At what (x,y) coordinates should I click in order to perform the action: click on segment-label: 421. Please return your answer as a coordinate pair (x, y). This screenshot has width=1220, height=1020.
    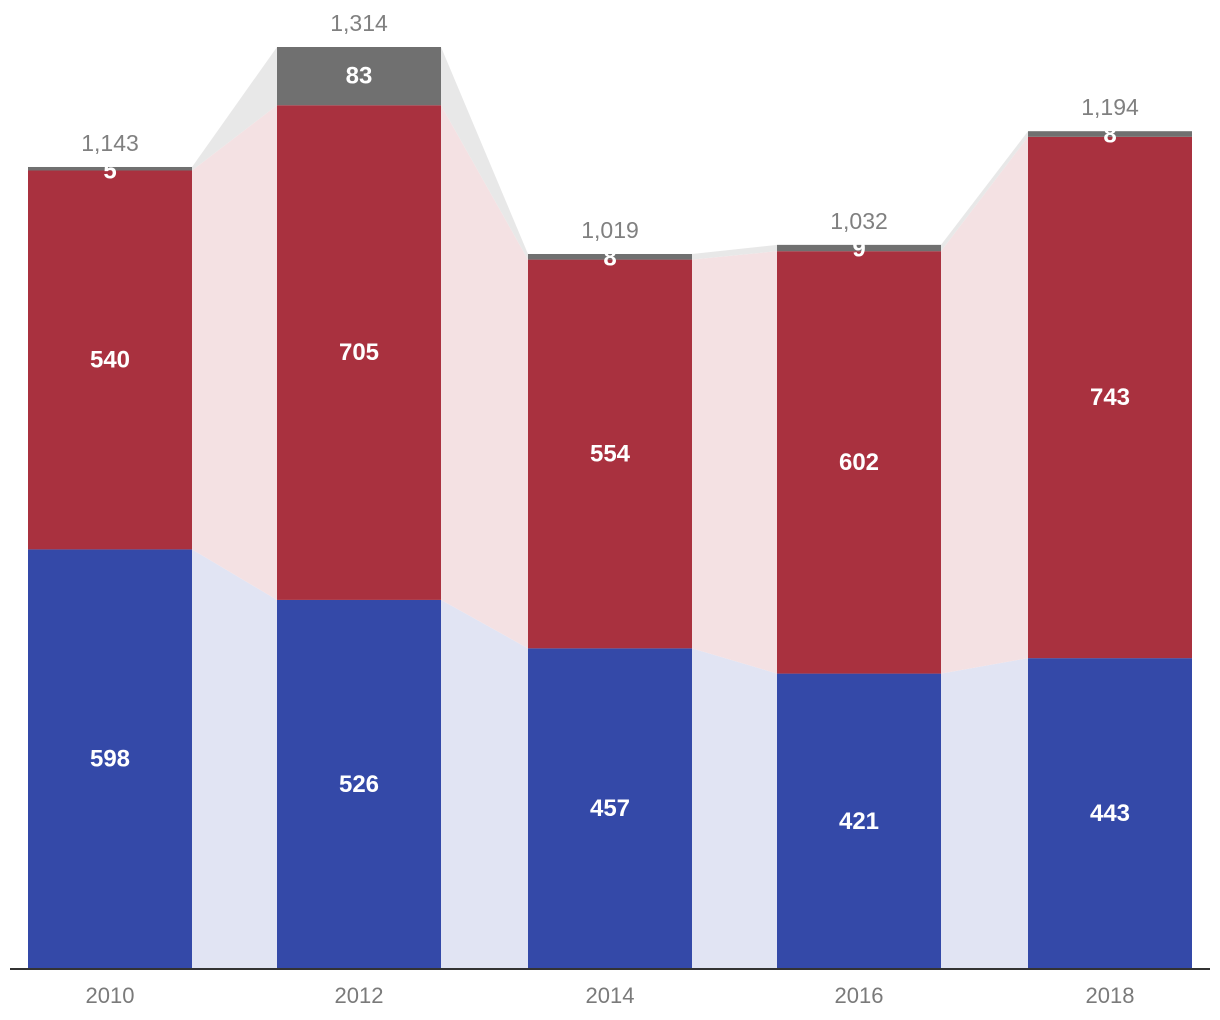
    Looking at the image, I should click on (859, 821).